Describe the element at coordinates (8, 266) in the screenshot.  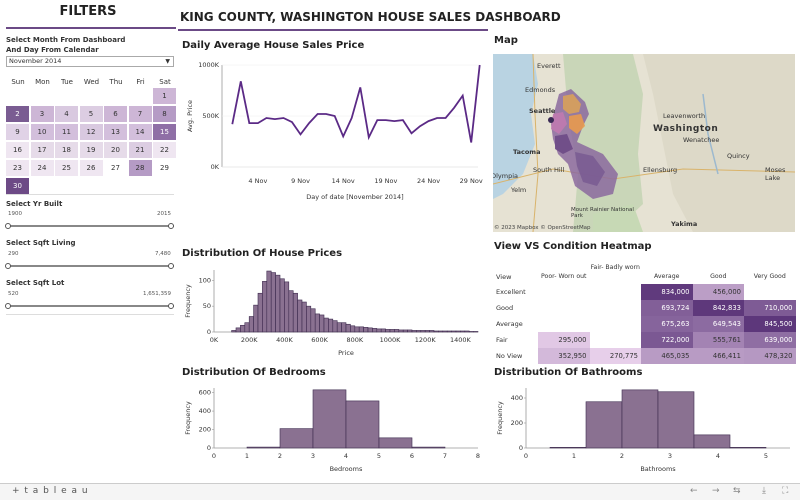
I see `sqft-living-min-handle` at that location.